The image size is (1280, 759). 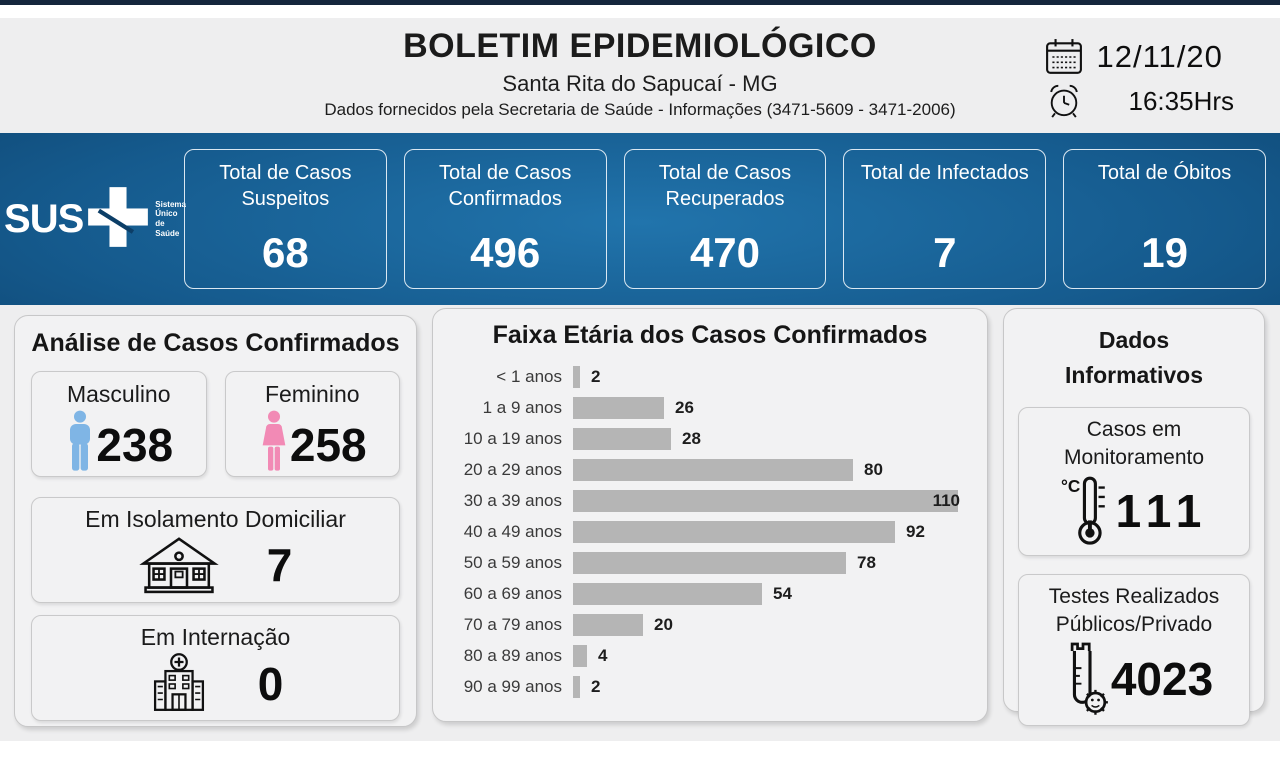 I want to click on female-value: 258, so click(x=328, y=444).